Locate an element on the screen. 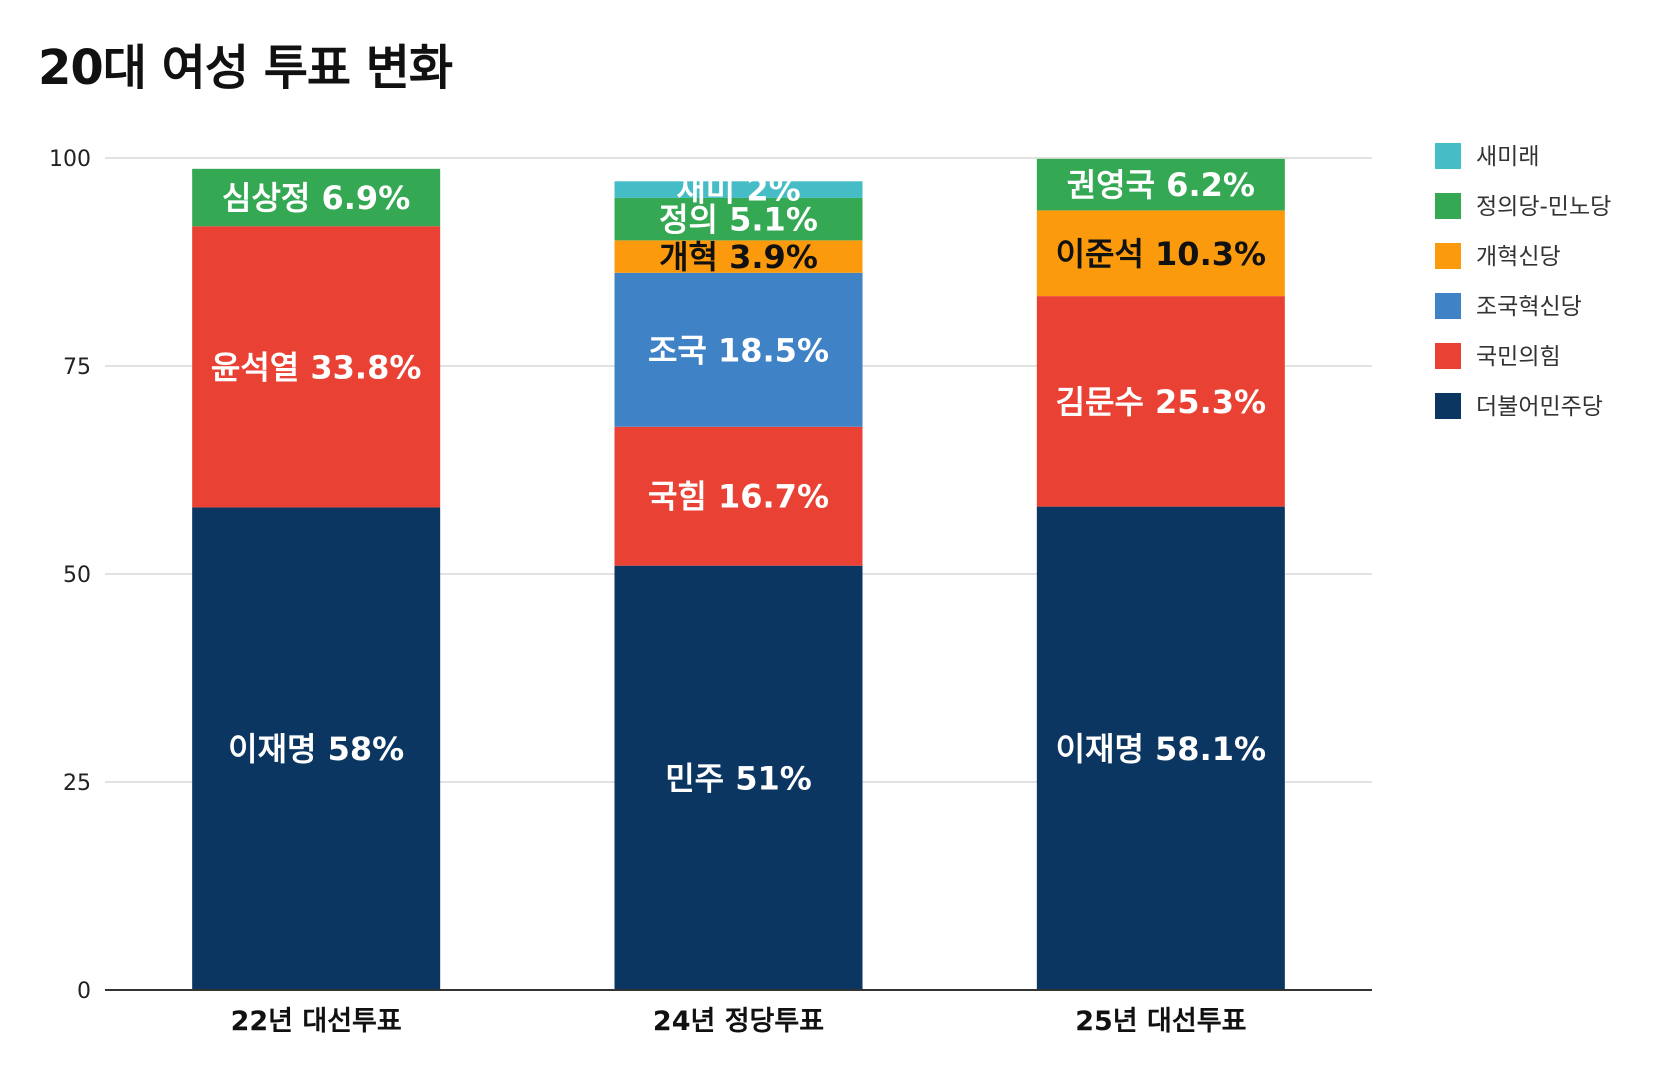  legend-label: 조국혁신당 is located at coordinates (1529, 307).